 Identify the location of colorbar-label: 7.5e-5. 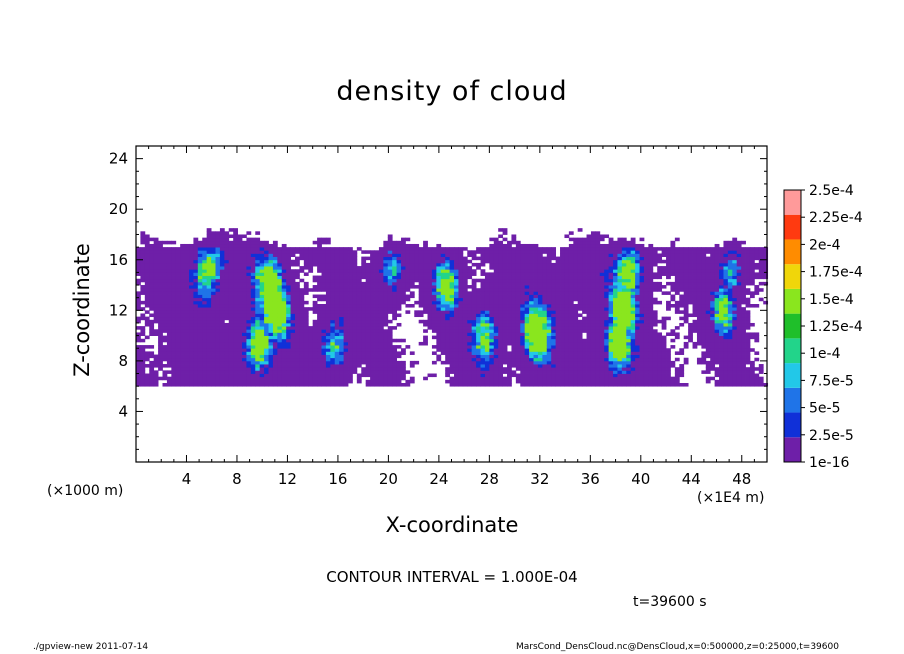
(831, 381).